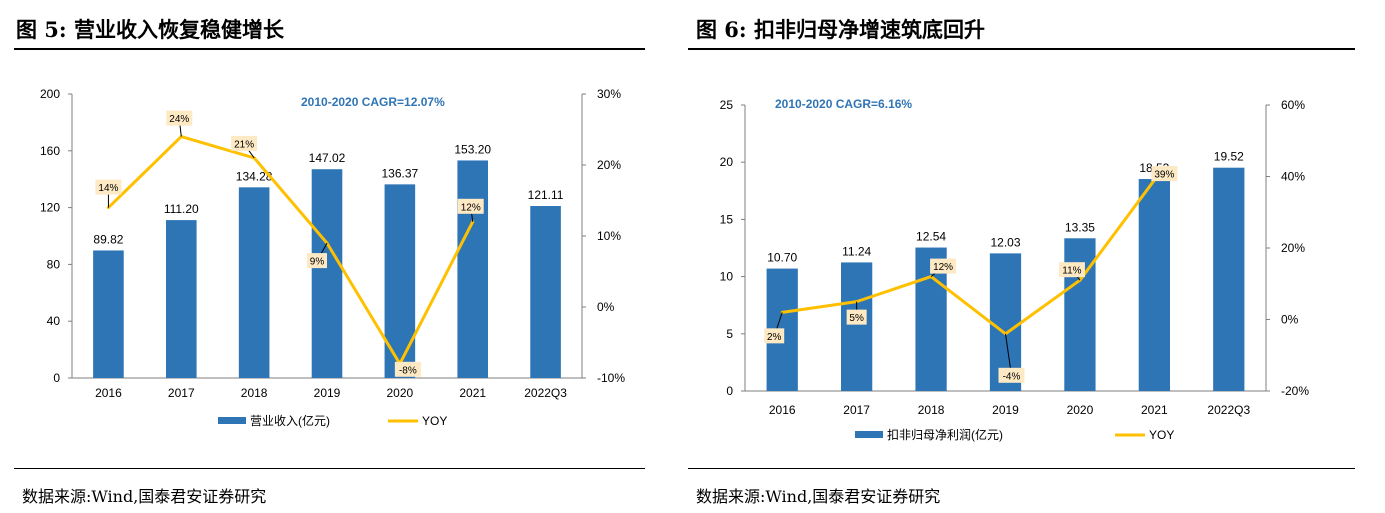 This screenshot has width=1385, height=513. I want to click on left-tick-label: 0, so click(729, 391).